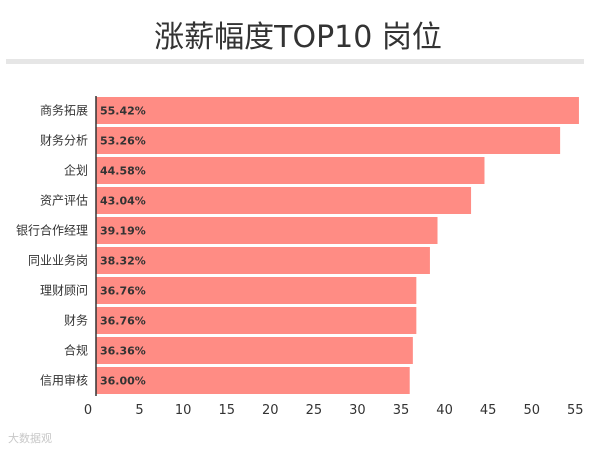 The width and height of the screenshot is (596, 453). Describe the element at coordinates (357, 410) in the screenshot. I see `x-tick-label-6: 30` at that location.